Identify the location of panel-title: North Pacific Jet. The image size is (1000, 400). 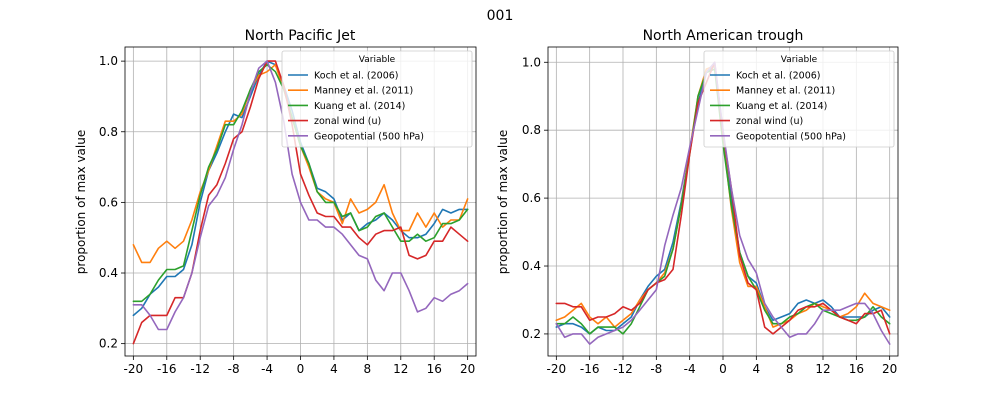
(300, 36).